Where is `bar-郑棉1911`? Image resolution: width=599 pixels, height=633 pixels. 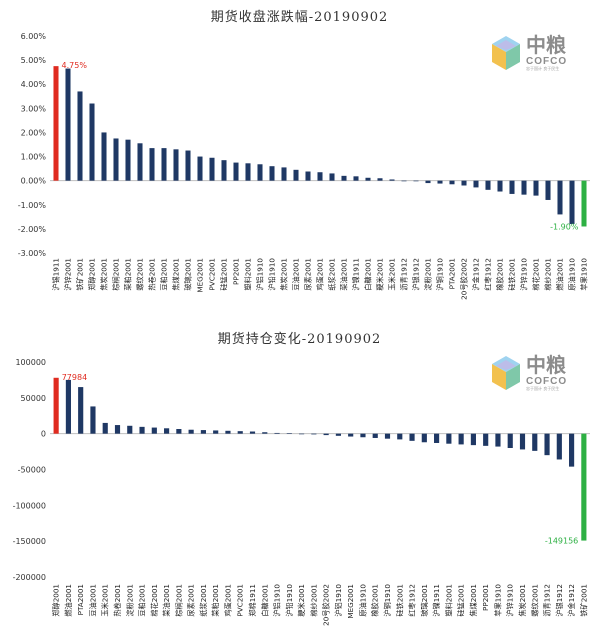 bar-郑棉1911 is located at coordinates (252, 432).